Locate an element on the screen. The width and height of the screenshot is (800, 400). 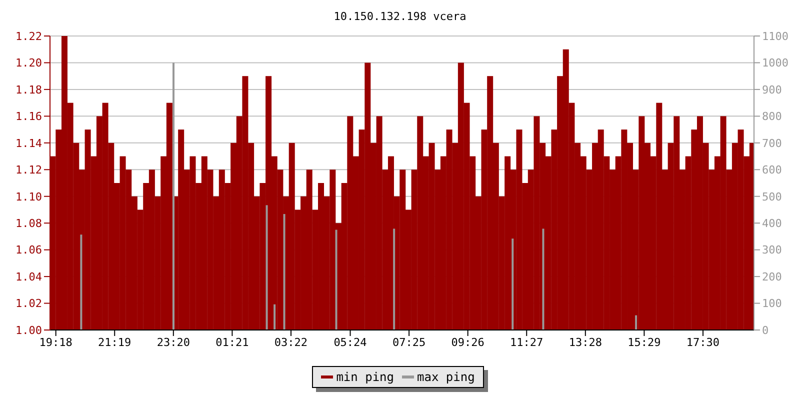
y-tick-label: 1.02 is located at coordinates (29, 303).